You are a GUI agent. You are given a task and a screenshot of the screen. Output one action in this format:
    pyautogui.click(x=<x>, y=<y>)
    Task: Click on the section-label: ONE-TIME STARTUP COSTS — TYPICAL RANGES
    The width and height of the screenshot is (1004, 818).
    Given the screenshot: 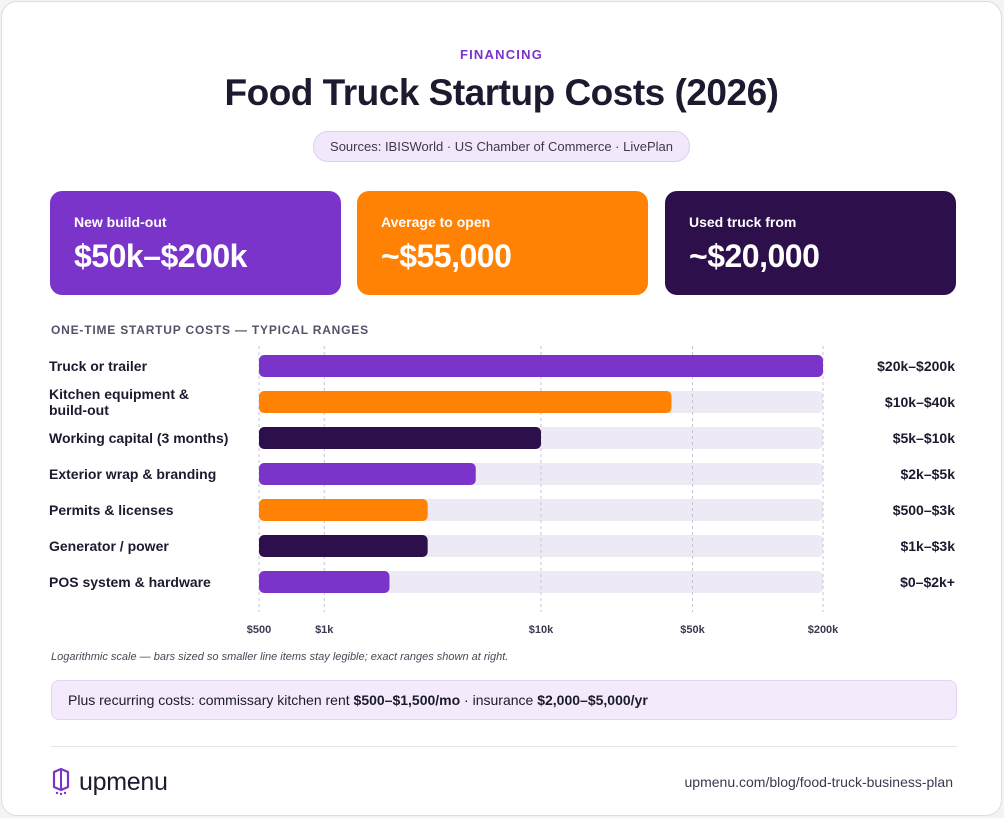 What is the action you would take?
    pyautogui.click(x=210, y=330)
    